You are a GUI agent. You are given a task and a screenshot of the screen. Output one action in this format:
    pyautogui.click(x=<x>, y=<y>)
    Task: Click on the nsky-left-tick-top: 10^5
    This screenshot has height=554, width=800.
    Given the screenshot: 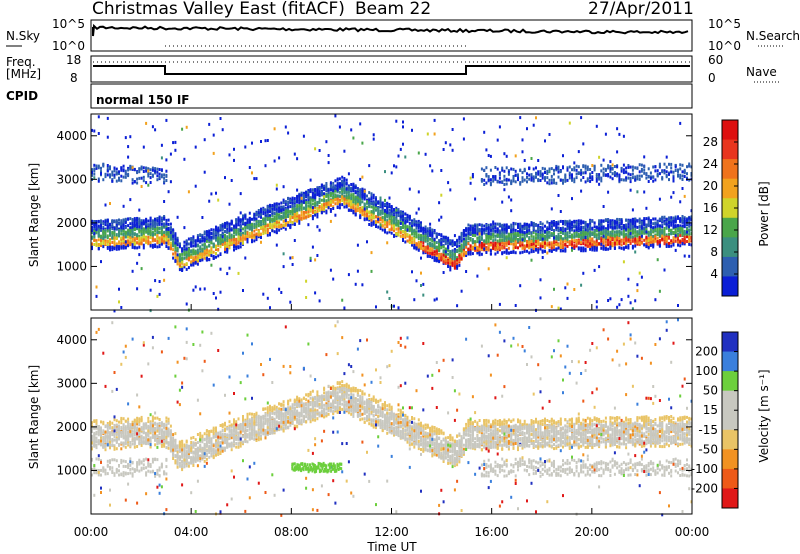 What is the action you would take?
    pyautogui.click(x=68, y=24)
    